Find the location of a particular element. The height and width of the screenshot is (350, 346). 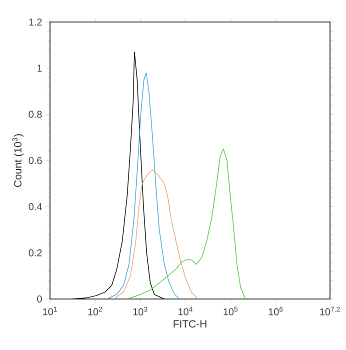

y-tick-label: 0.6 is located at coordinates (35, 160).